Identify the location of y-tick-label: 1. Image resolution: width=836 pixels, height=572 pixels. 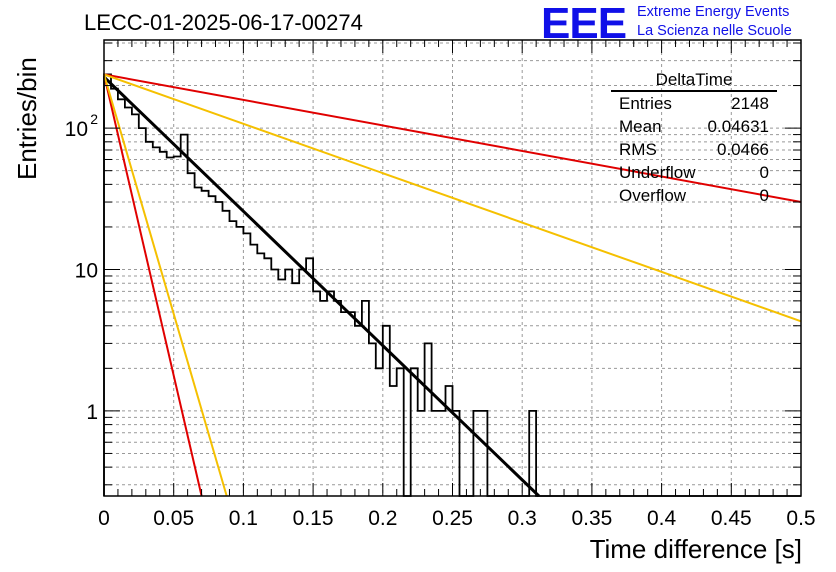
(92, 412).